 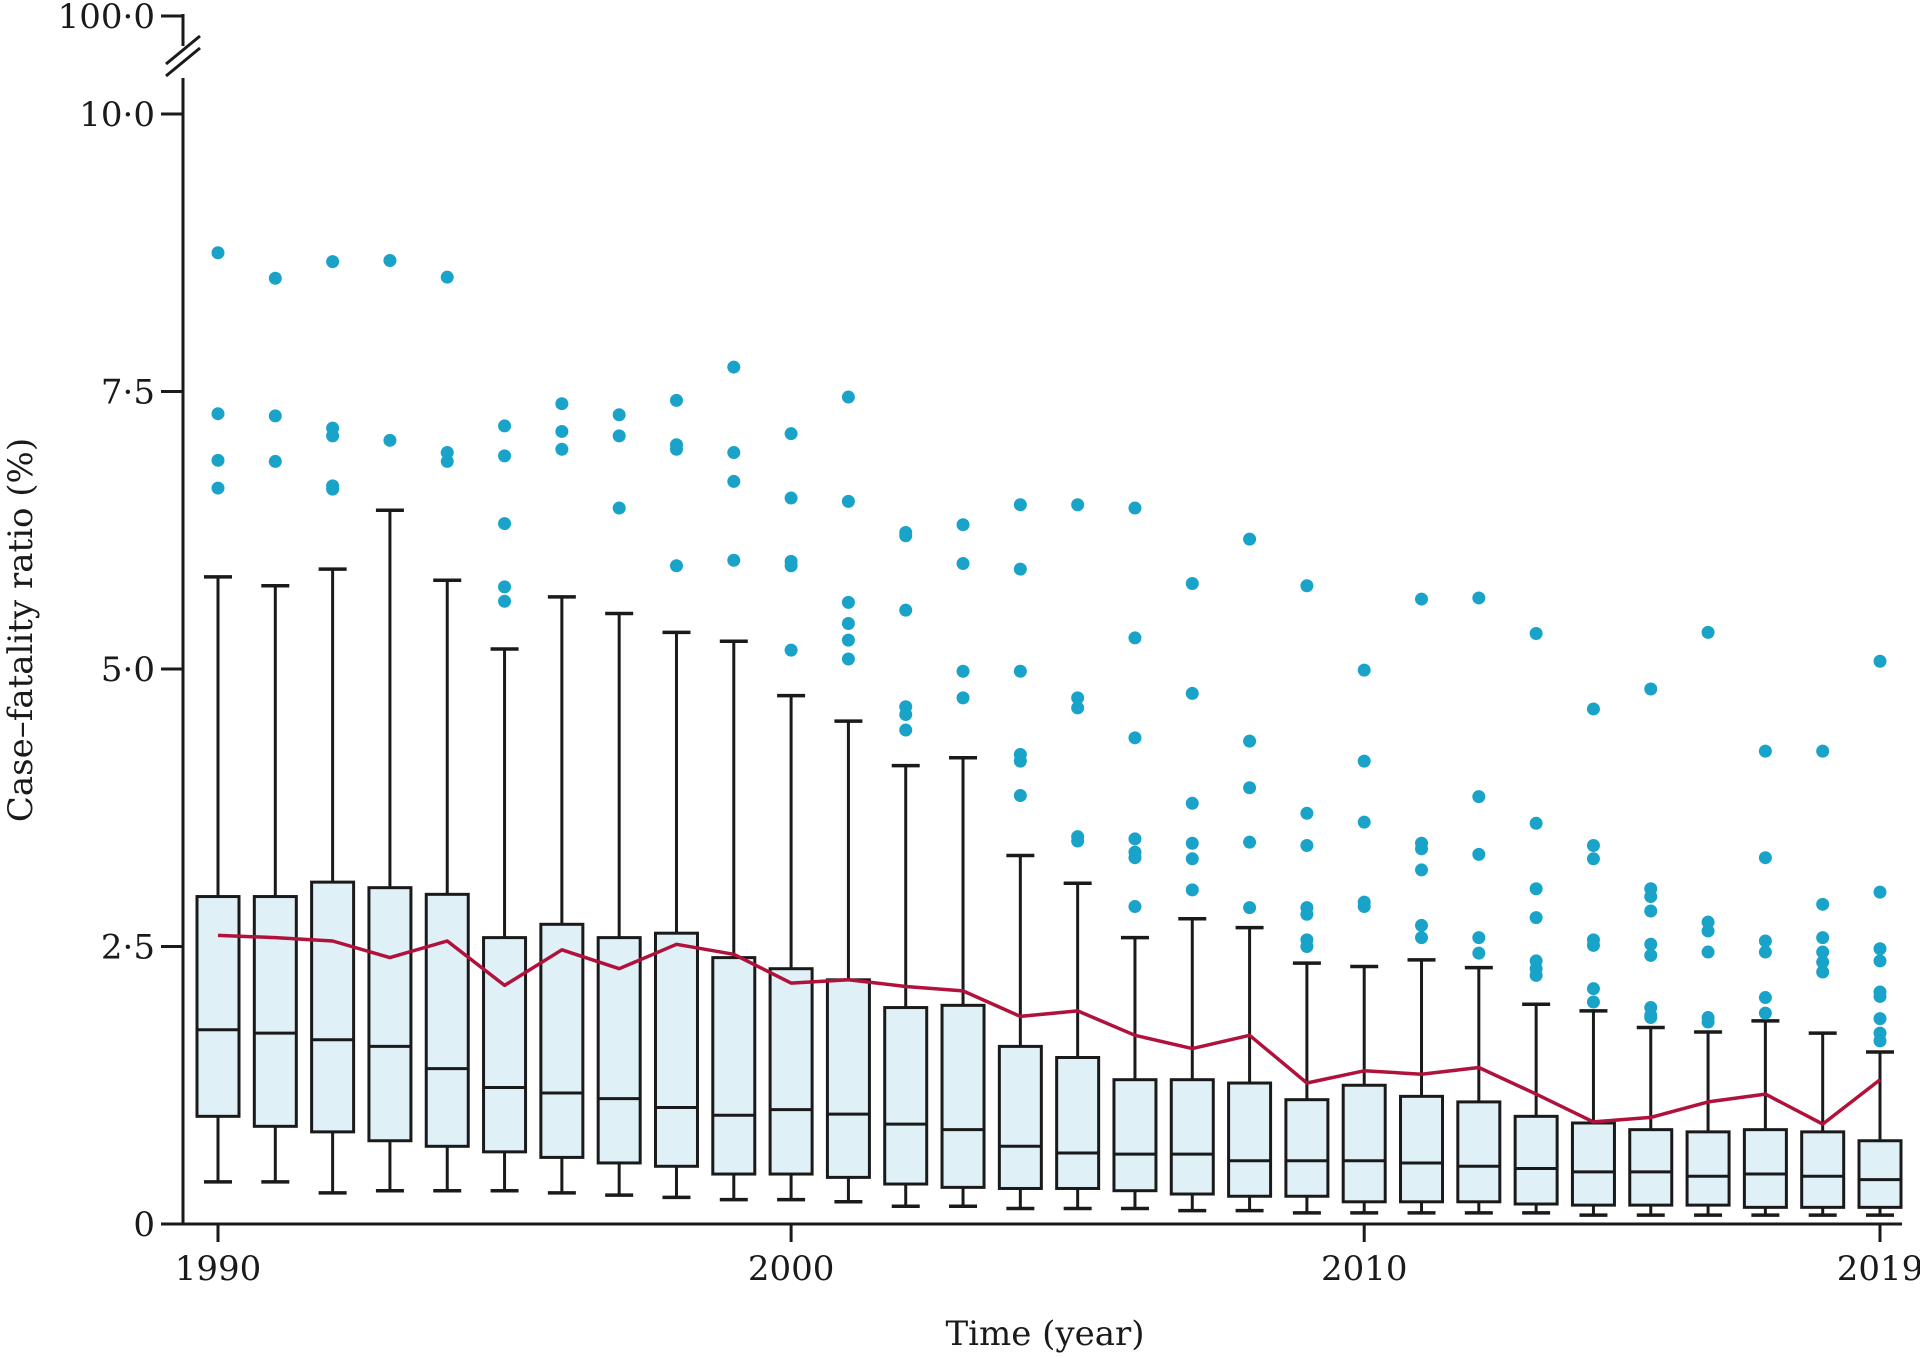 I want to click on y-tick-label: 0, so click(x=144, y=1225).